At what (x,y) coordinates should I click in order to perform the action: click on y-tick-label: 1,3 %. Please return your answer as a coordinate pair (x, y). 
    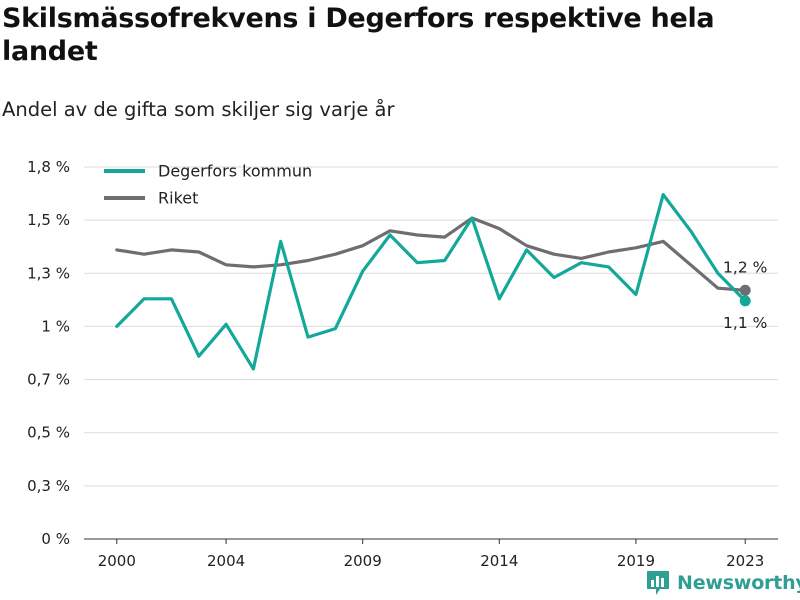
    Looking at the image, I should click on (48, 273).